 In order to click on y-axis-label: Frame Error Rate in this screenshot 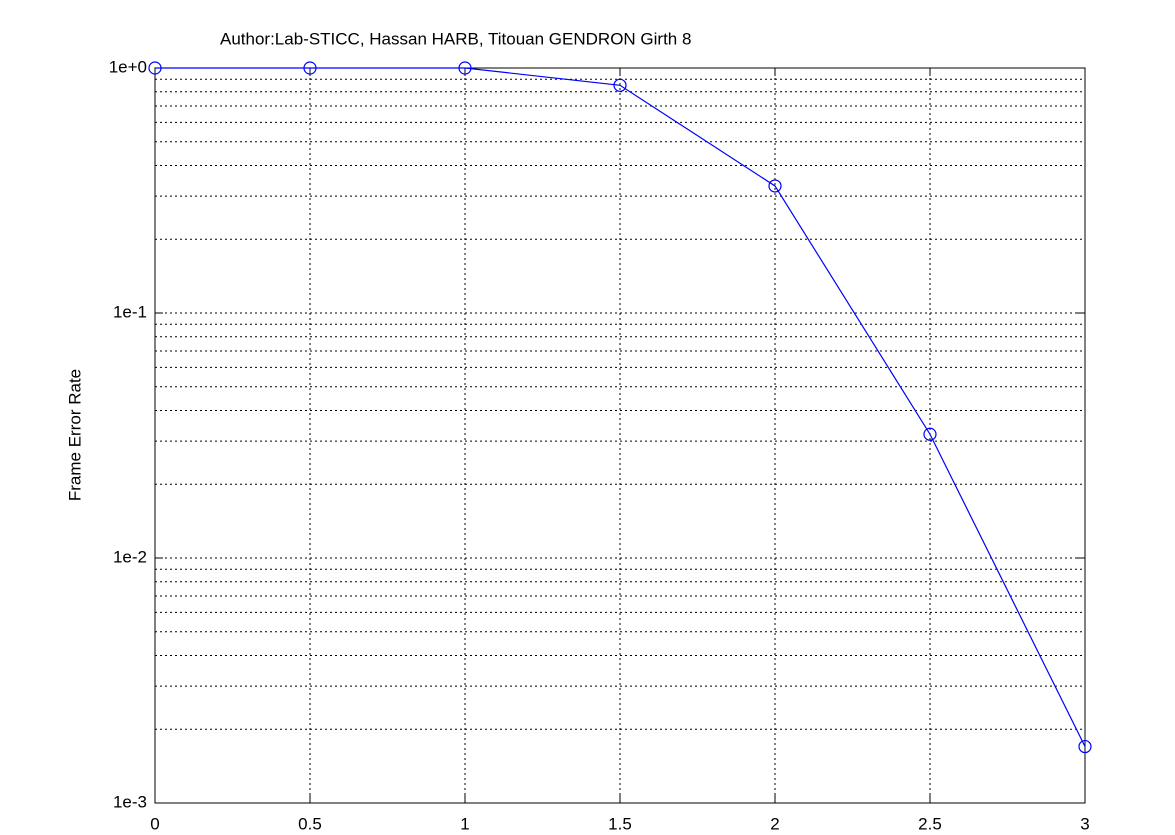, I will do `click(74, 435)`.